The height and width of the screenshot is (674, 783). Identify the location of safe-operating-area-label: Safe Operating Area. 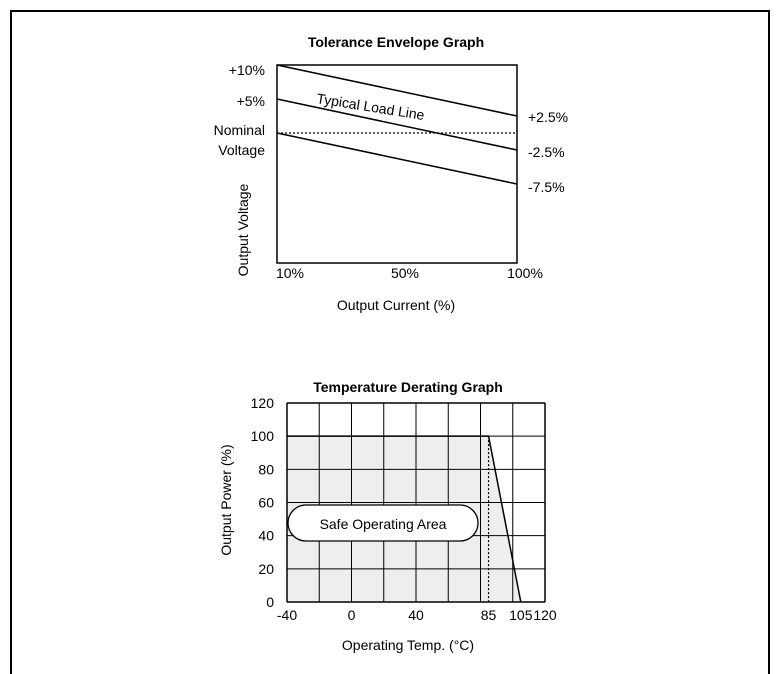
(383, 524).